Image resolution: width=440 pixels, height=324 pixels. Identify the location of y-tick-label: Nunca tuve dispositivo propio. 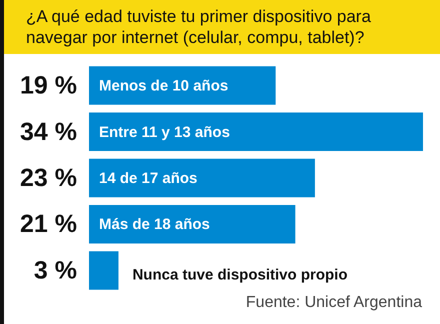
(240, 275).